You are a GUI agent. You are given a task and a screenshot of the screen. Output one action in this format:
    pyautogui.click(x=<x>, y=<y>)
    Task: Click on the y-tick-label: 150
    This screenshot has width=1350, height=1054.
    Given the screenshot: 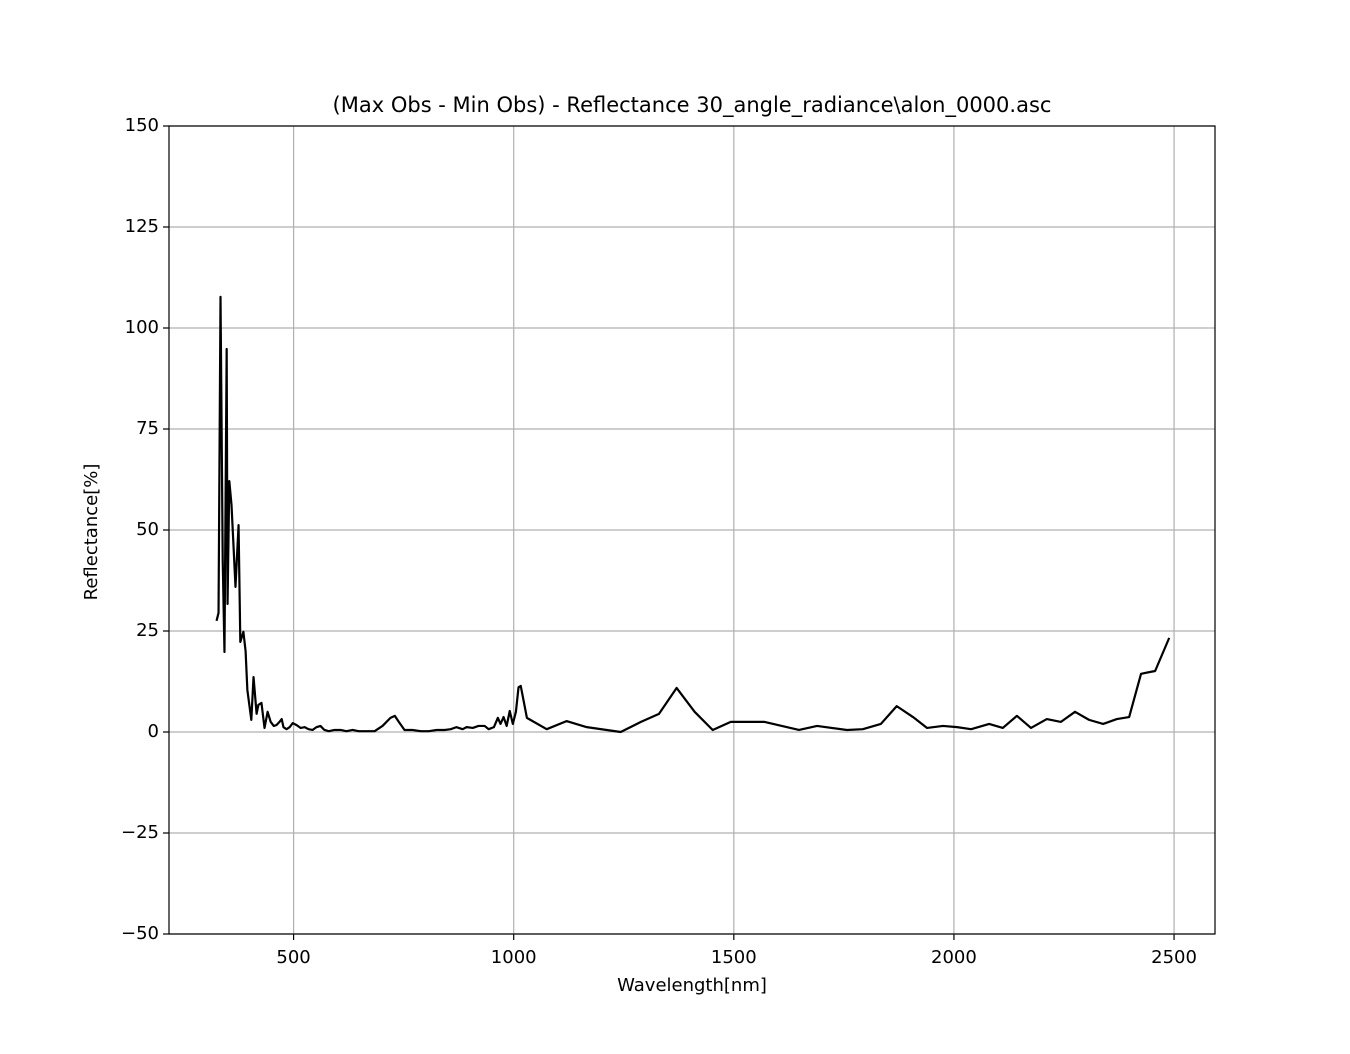 What is the action you would take?
    pyautogui.click(x=142, y=125)
    